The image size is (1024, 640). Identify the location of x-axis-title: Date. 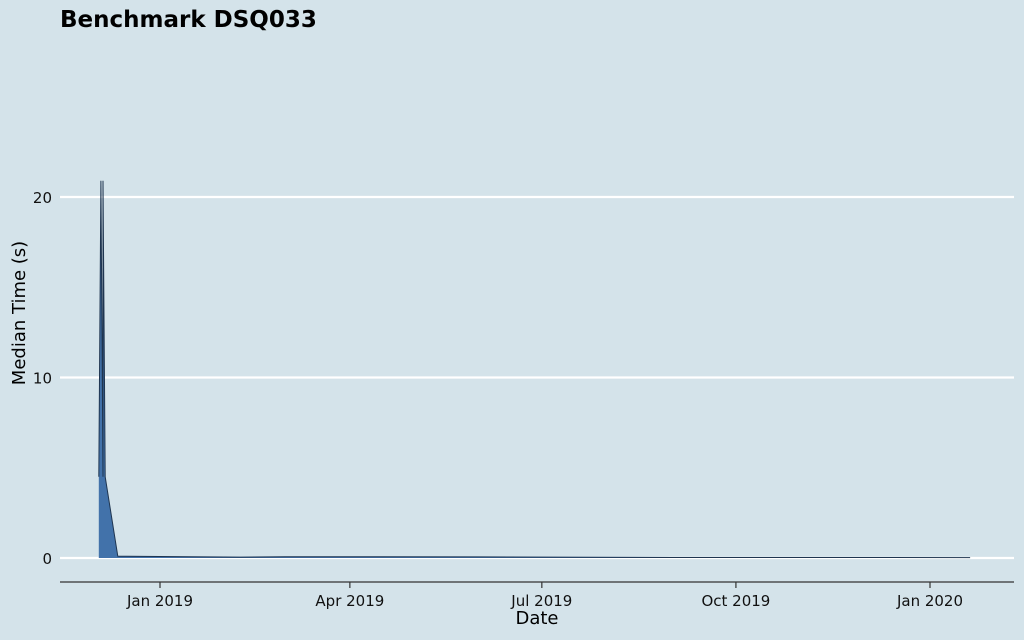
(536, 618).